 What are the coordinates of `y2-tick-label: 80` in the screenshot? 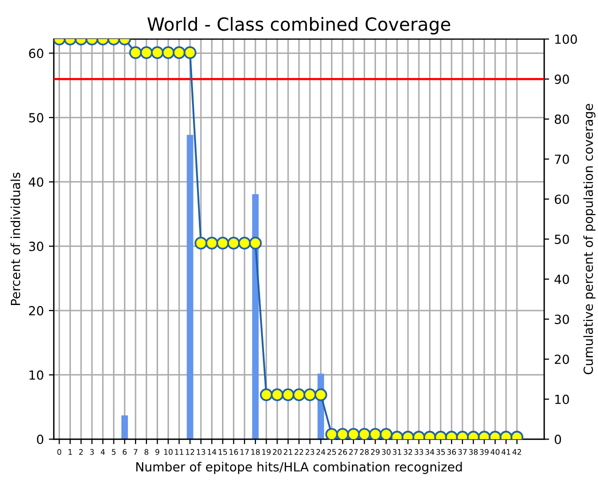 It's located at (561, 119).